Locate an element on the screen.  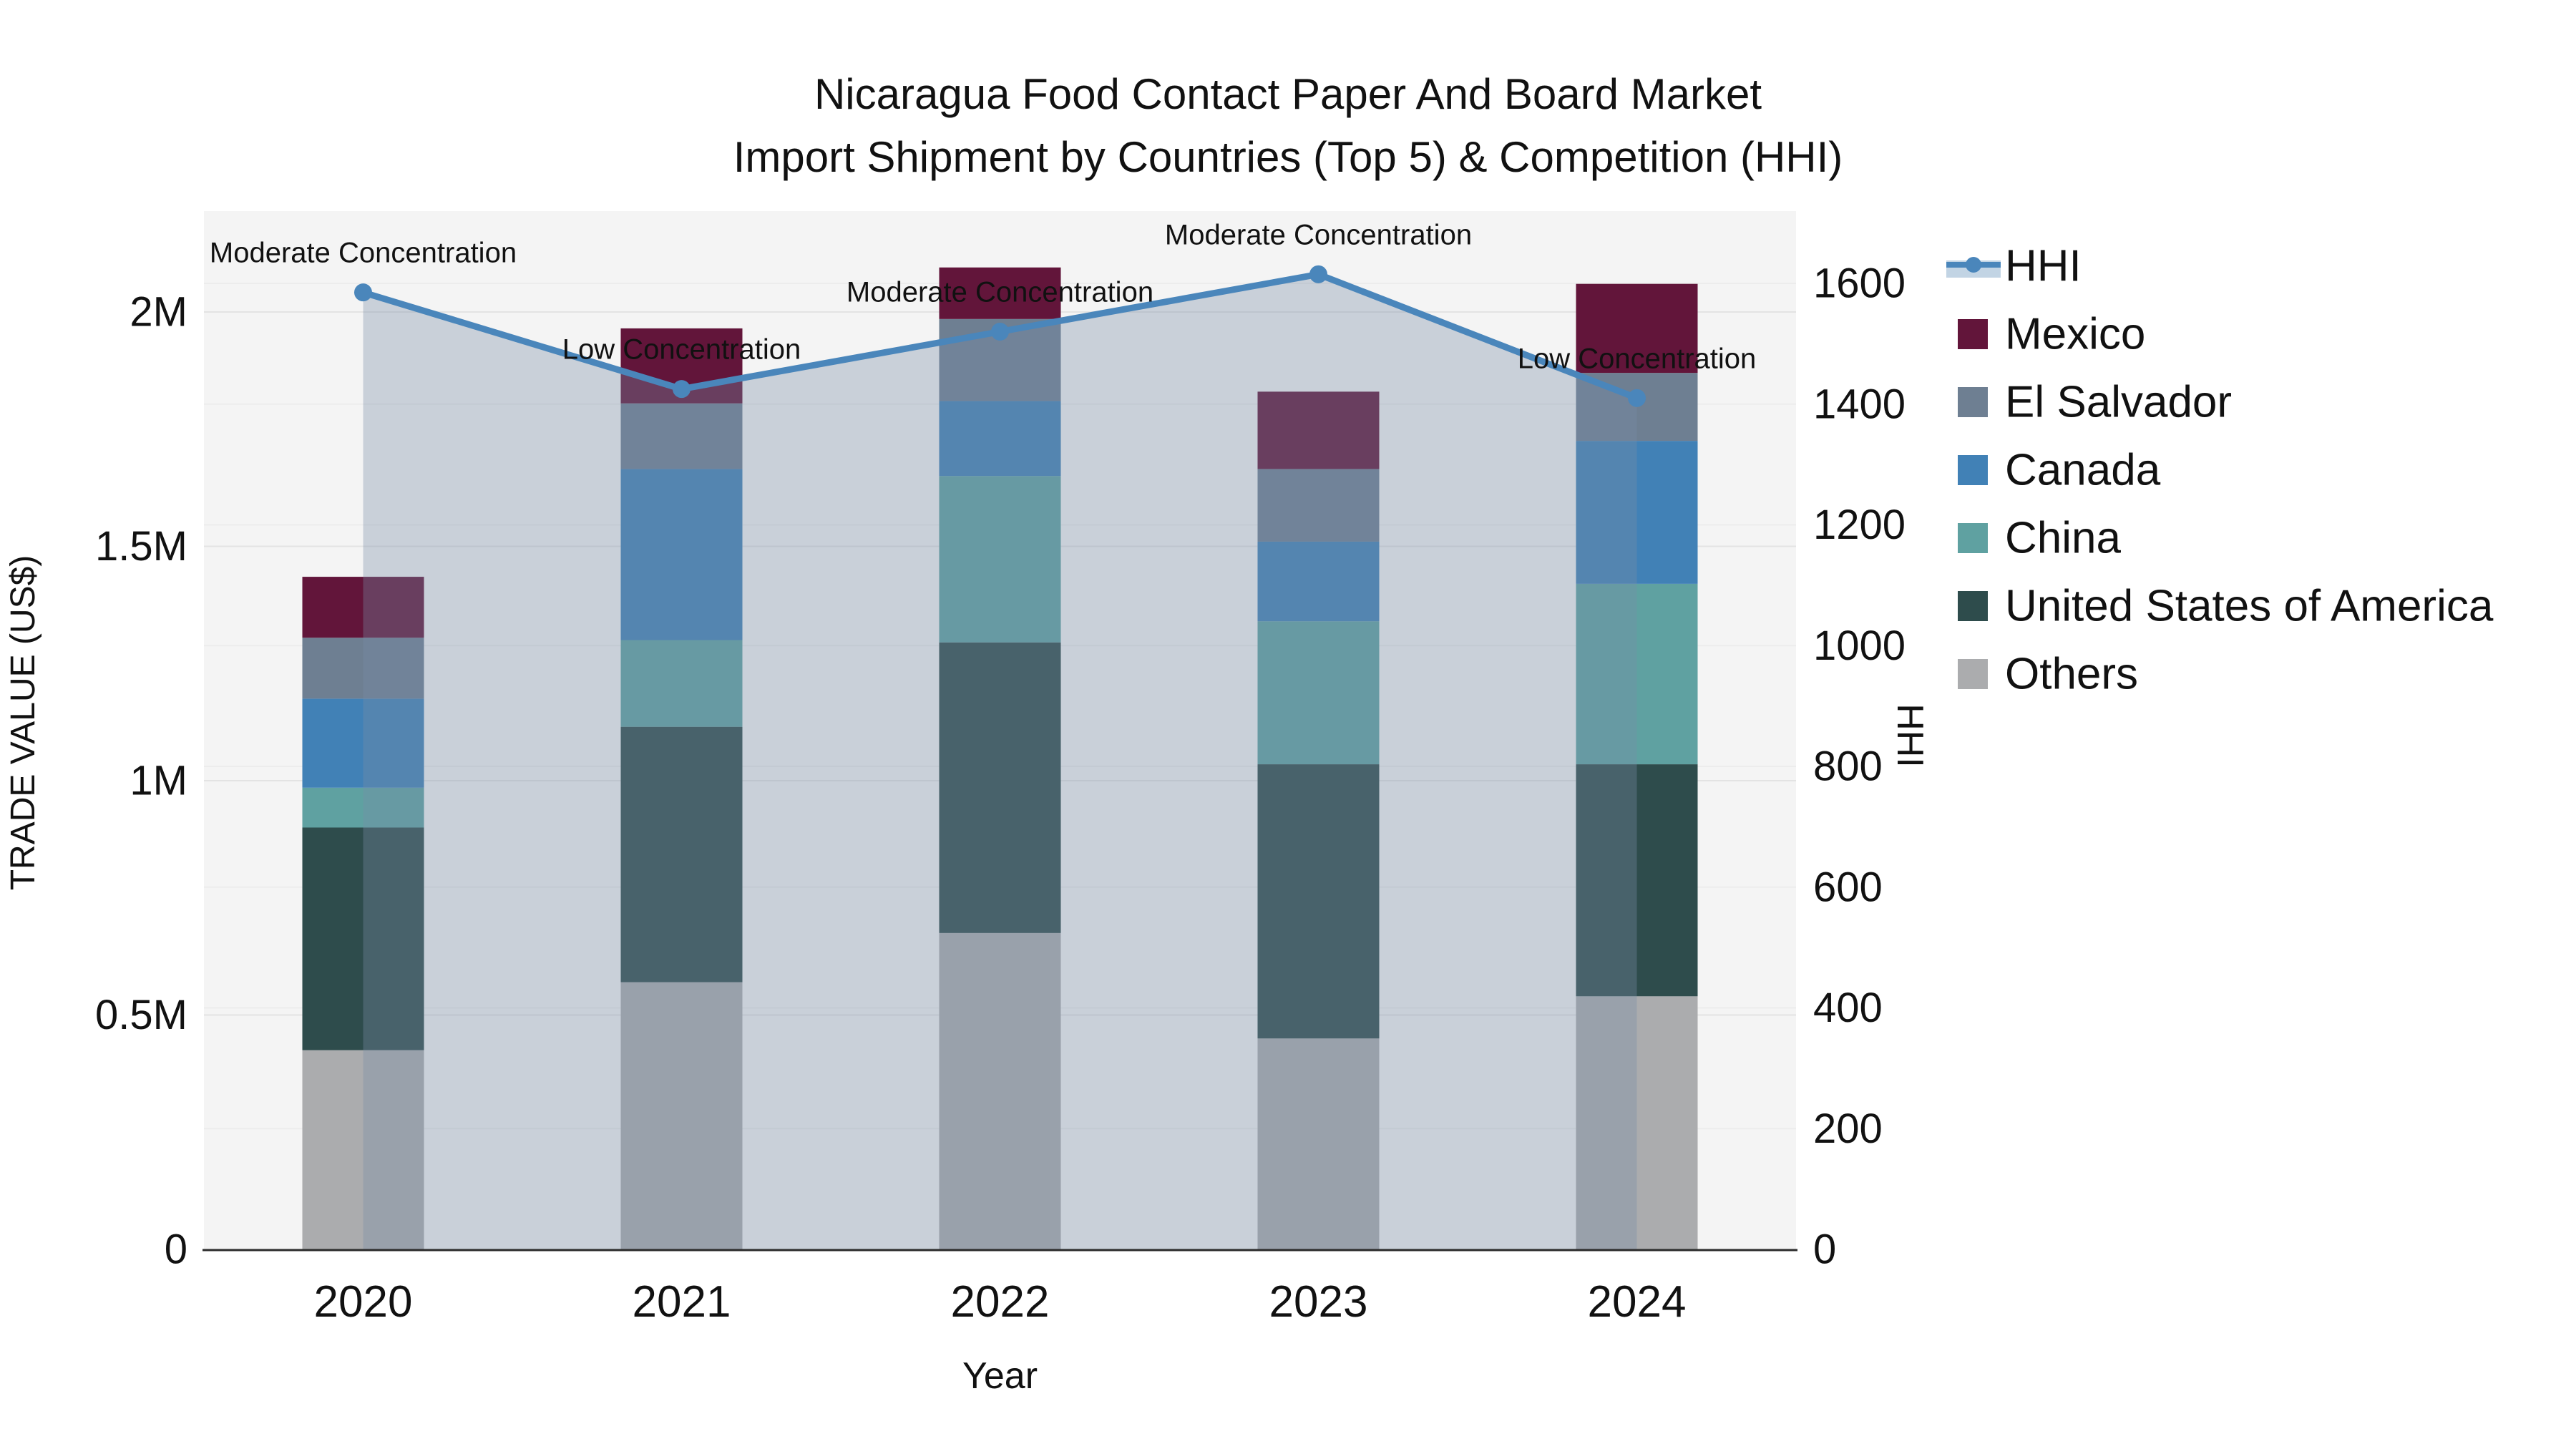
y-right-tick-0: 0 is located at coordinates (1824, 1249).